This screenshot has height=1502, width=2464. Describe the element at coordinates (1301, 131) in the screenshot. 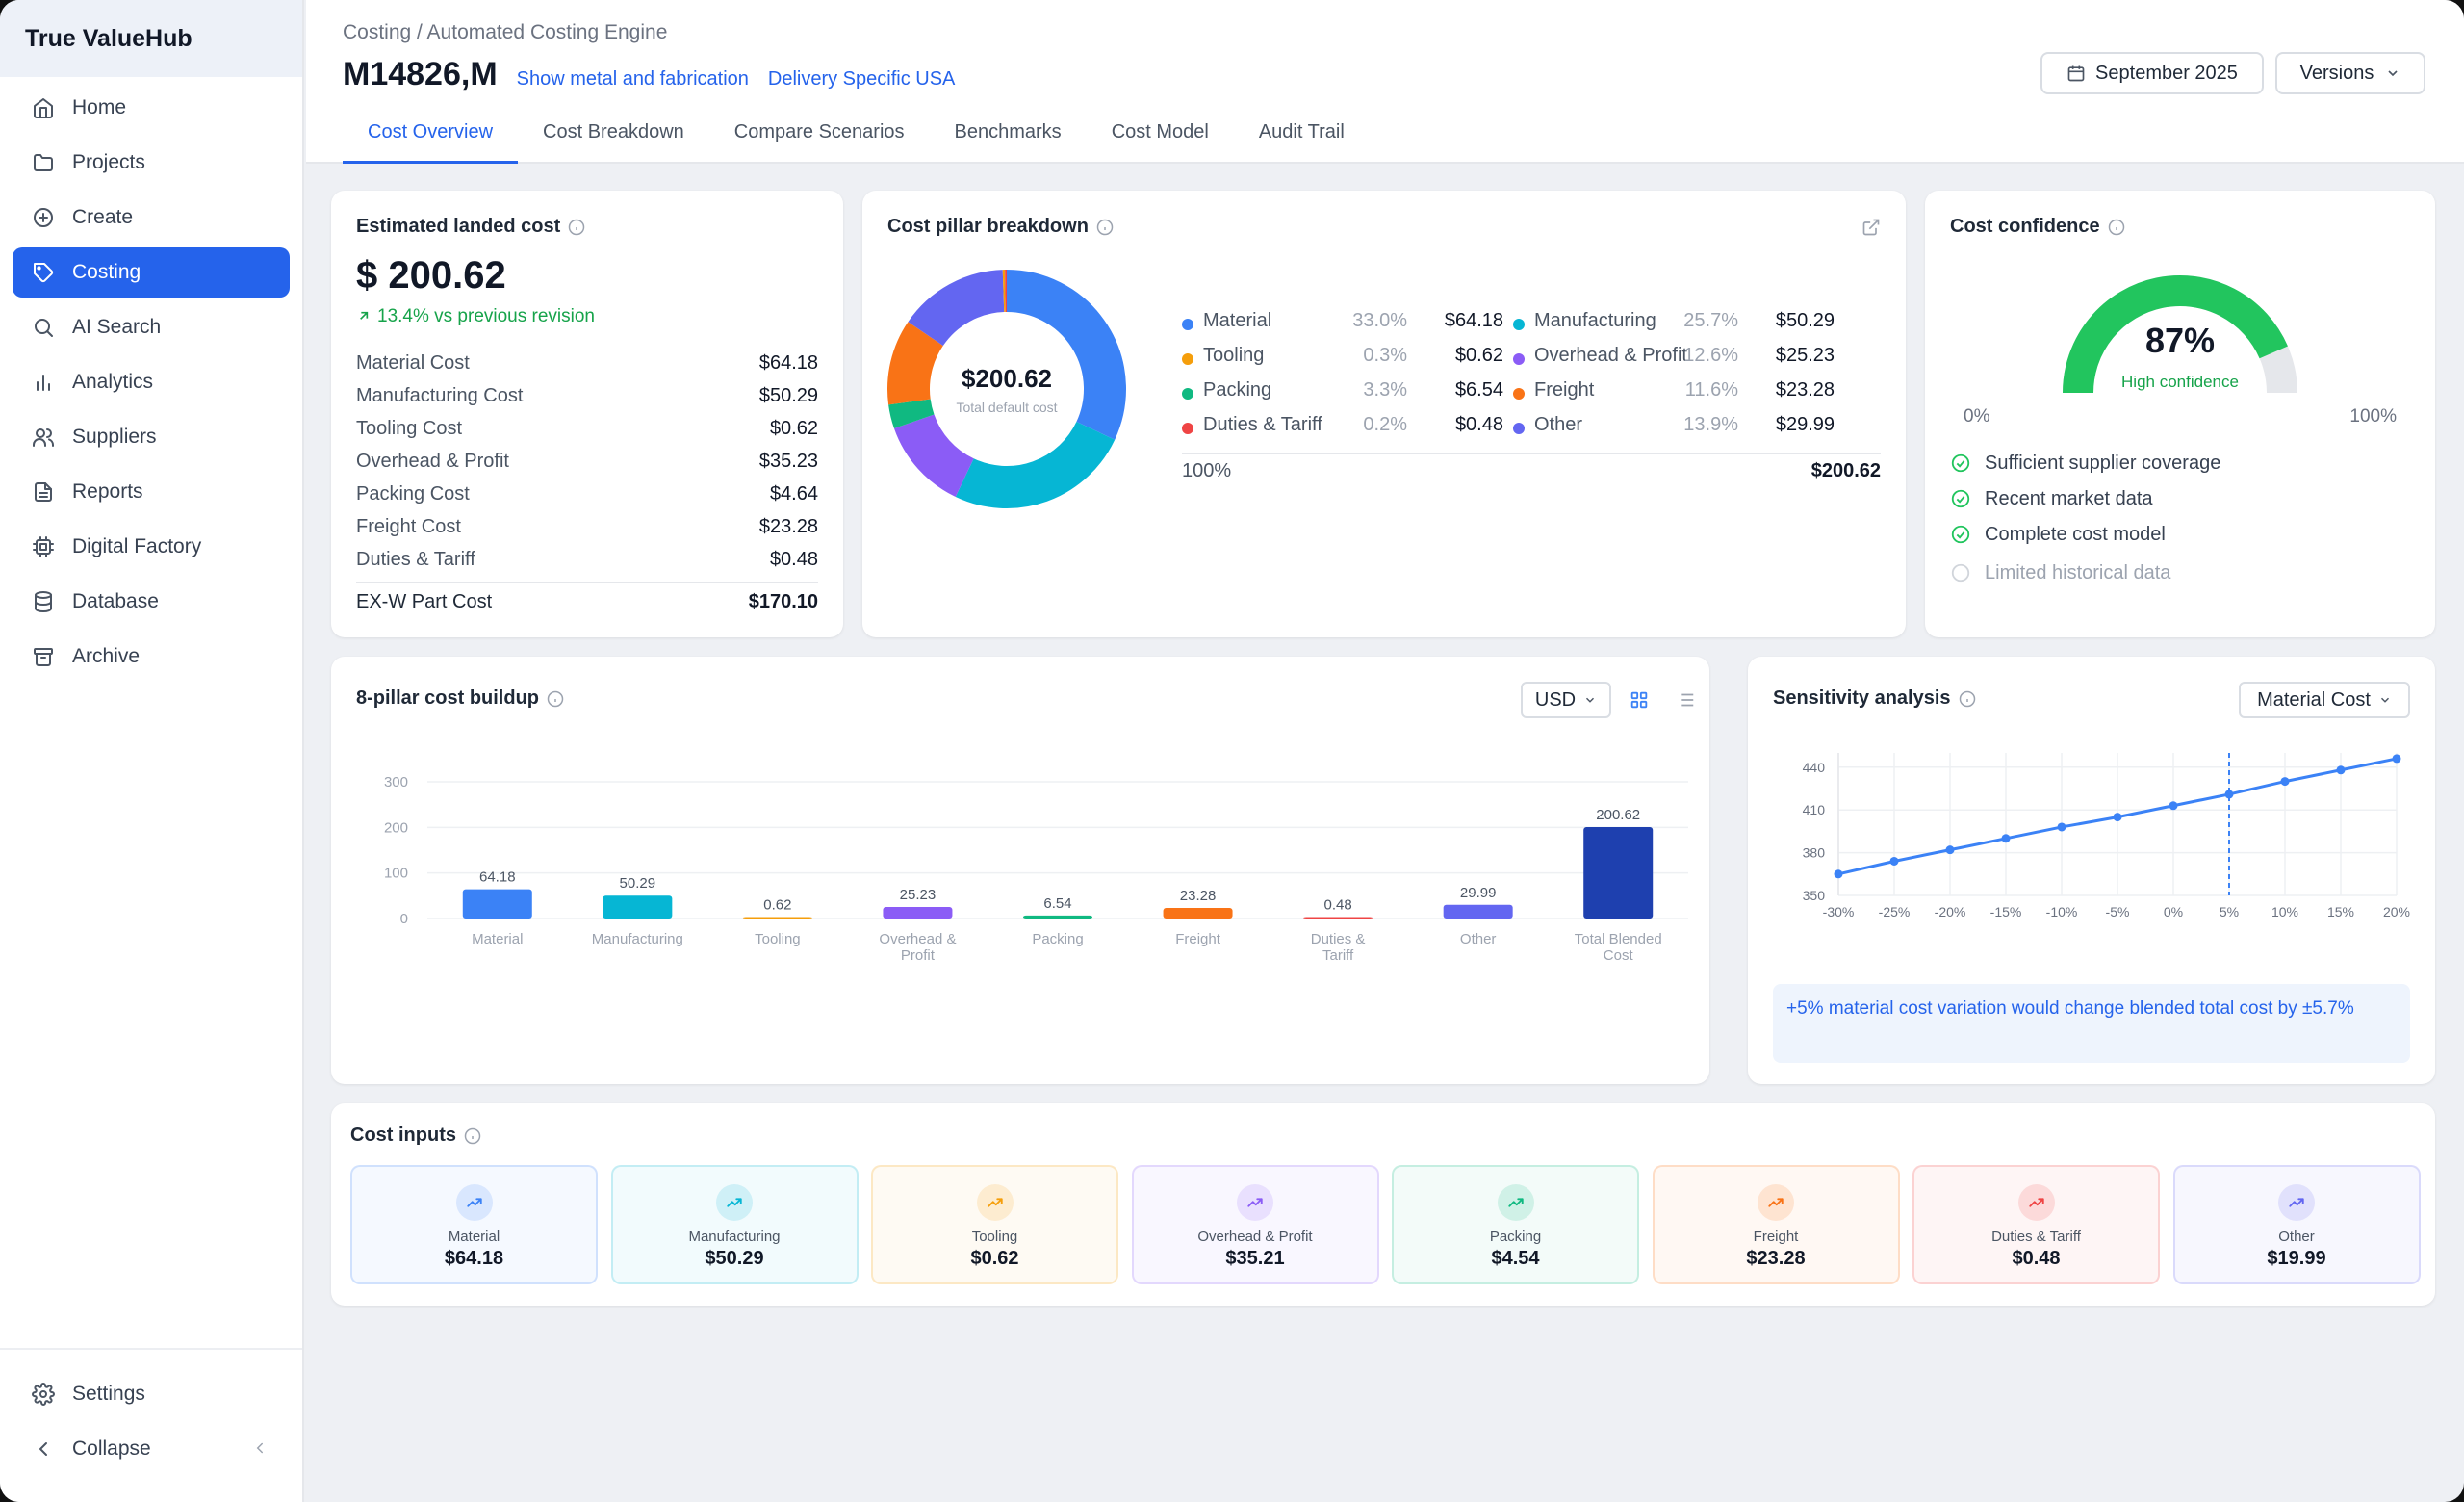

I see `tab-audit-trail: Audit Trail` at that location.